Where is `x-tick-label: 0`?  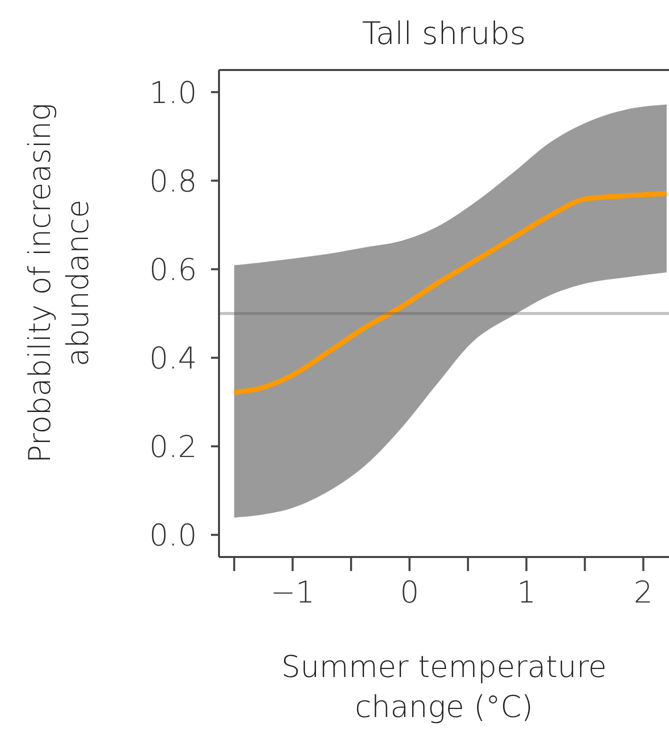
x-tick-label: 0 is located at coordinates (410, 592).